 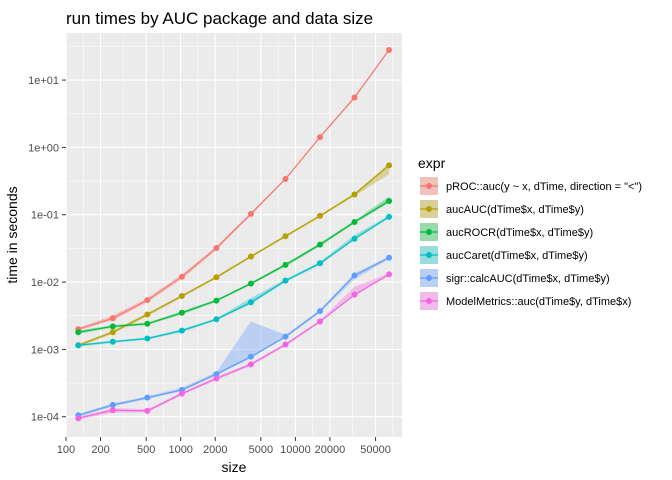 I want to click on x-axis-title: size, so click(x=234, y=467).